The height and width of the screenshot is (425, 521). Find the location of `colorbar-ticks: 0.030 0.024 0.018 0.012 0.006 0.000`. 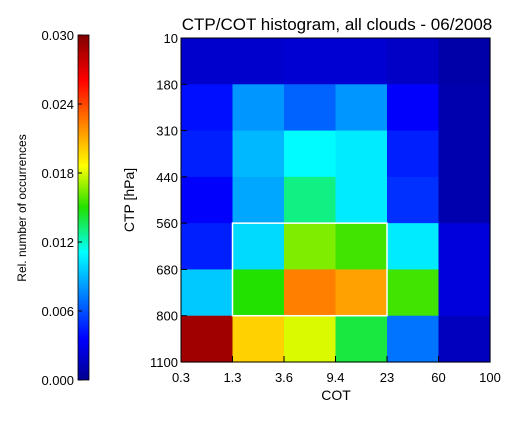

colorbar-ticks: 0.030 0.024 0.018 0.012 0.006 0.000 is located at coordinates (61, 208).